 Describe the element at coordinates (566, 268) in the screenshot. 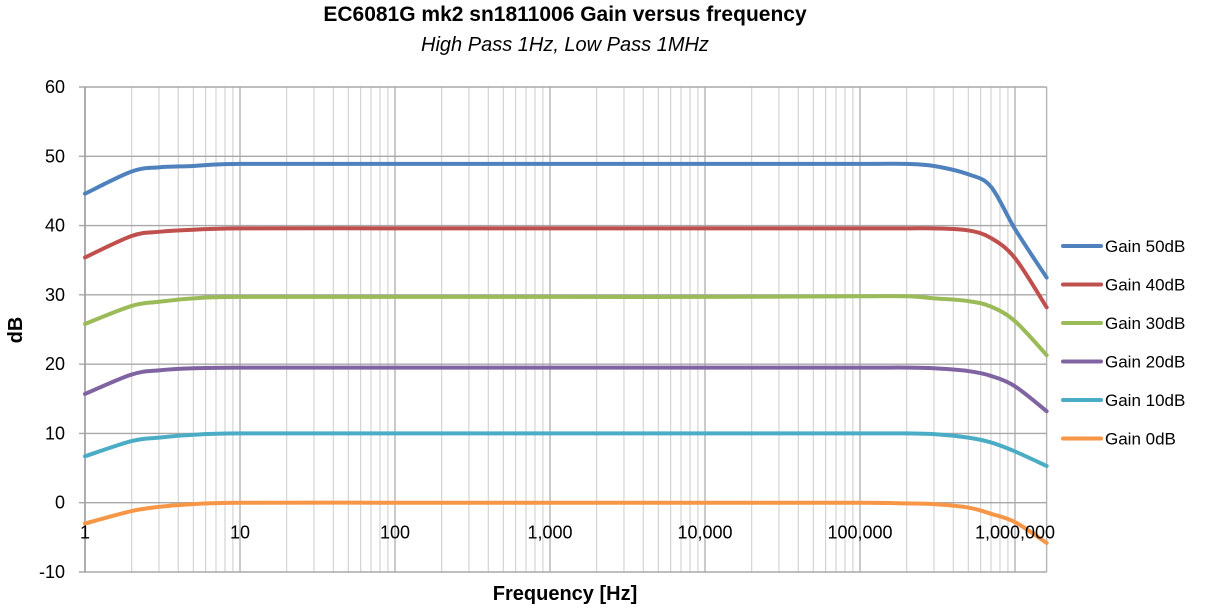

I see `series-line-gain-40db` at that location.